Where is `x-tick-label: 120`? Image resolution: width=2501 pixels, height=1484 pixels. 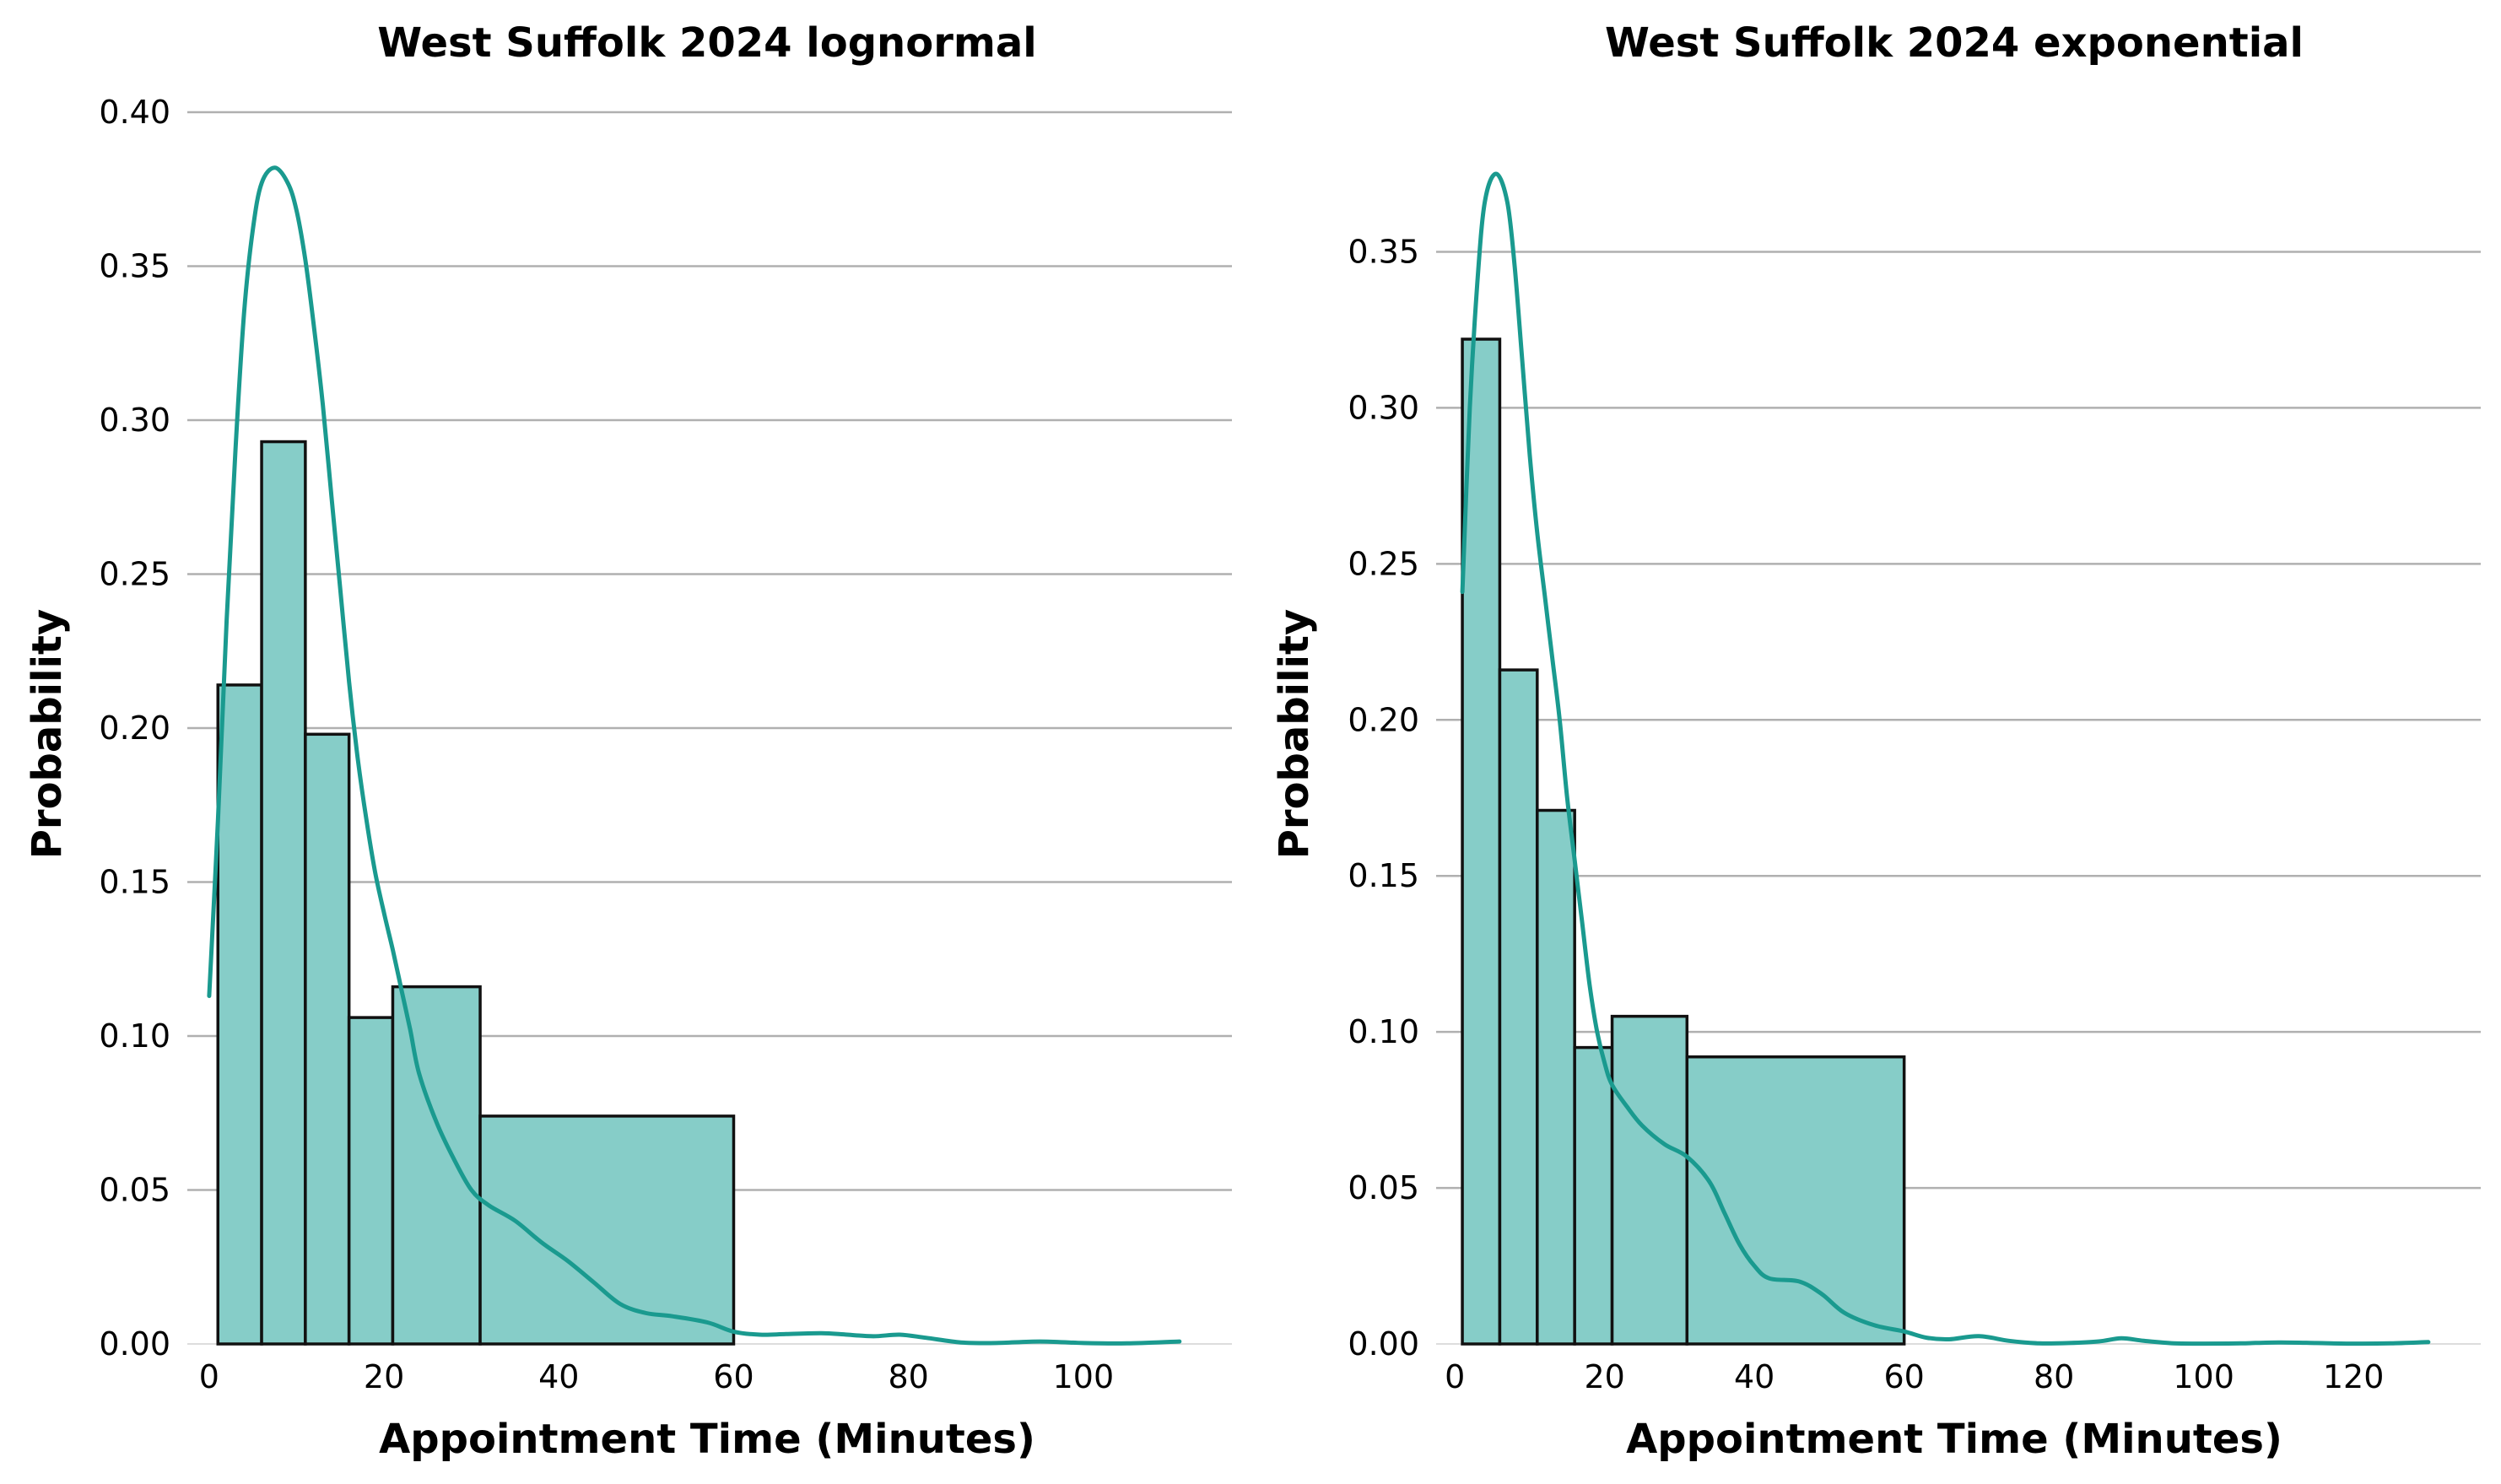 x-tick-label: 120 is located at coordinates (2354, 1376).